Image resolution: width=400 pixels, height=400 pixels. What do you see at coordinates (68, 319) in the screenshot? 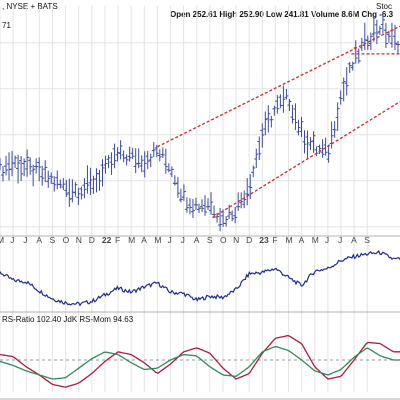
I see `rs-label: RS-Ratio 102.40 JdK RS-Mom 94.63` at bounding box center [68, 319].